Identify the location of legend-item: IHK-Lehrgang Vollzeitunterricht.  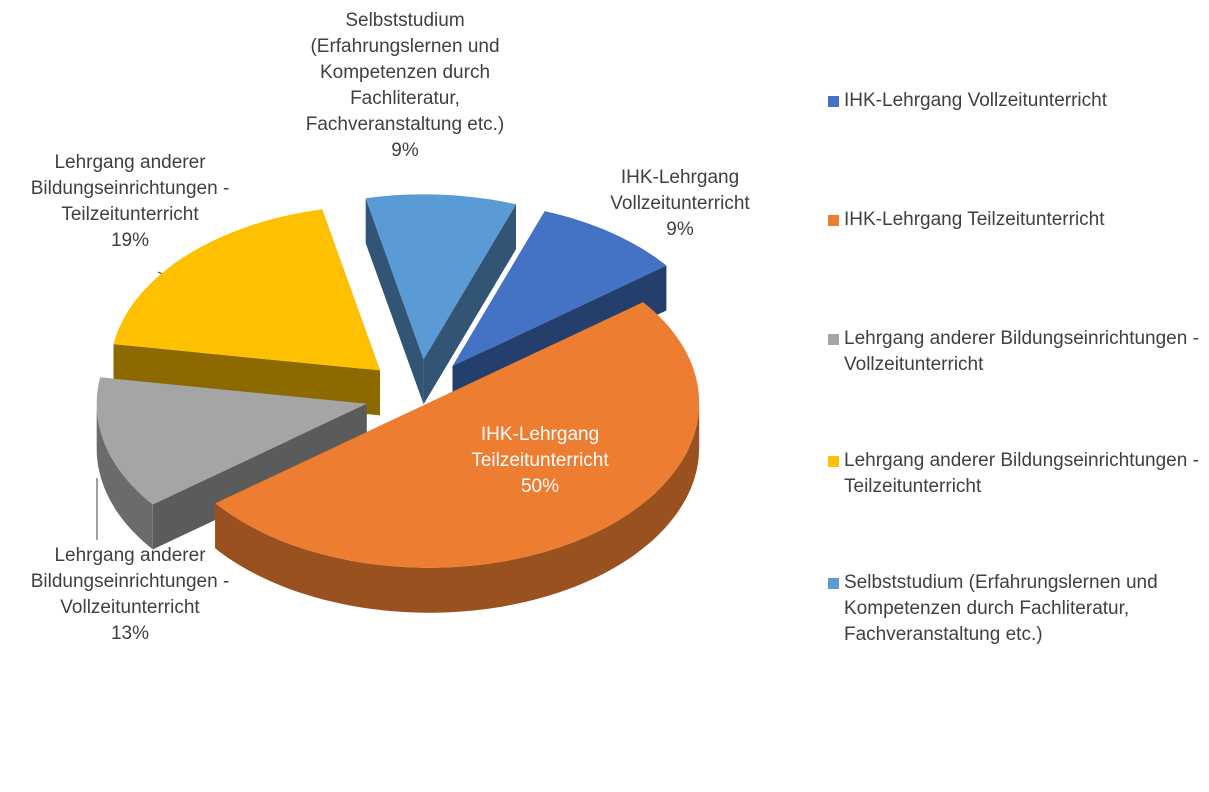
(1015, 101).